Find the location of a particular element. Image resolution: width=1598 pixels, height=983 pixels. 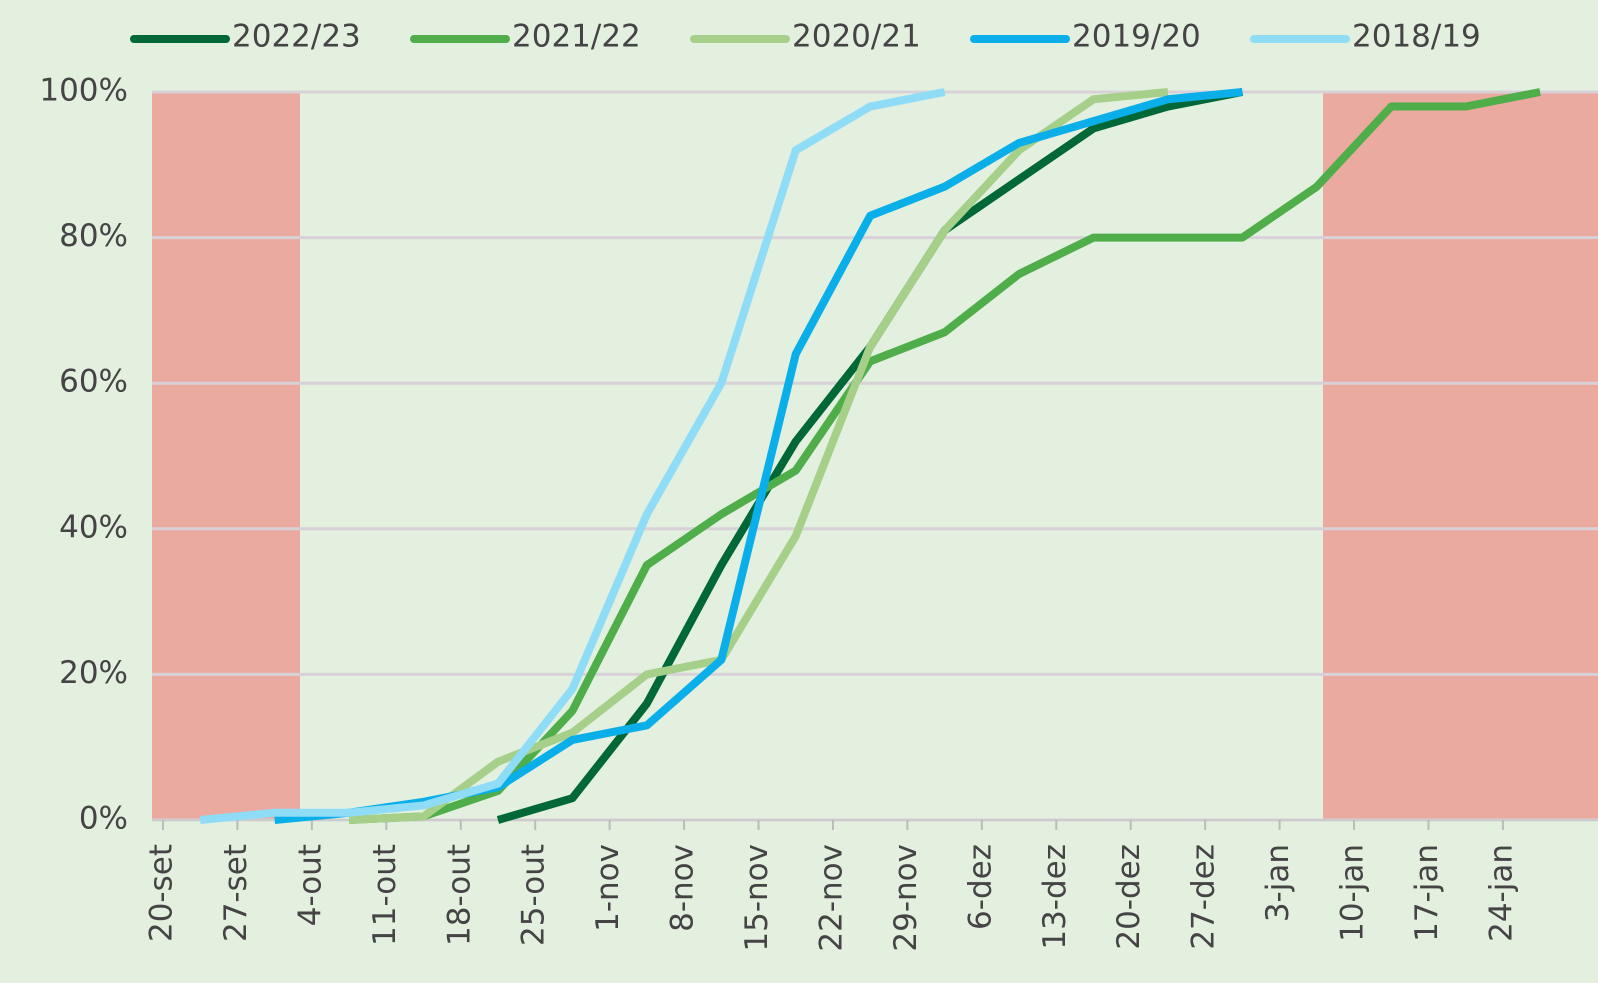

y-tick-label: 100% is located at coordinates (83, 91).